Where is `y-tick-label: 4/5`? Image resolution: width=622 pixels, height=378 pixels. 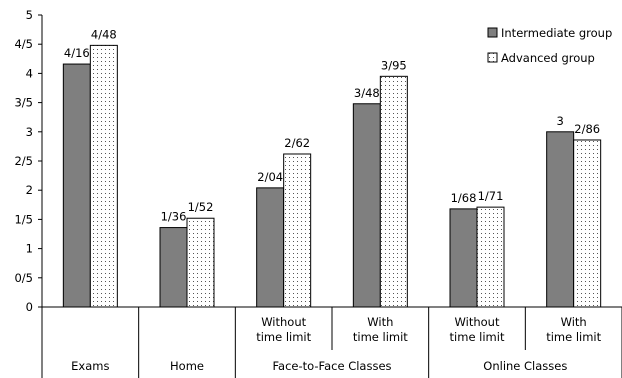
y-tick-label: 4/5 is located at coordinates (23, 44).